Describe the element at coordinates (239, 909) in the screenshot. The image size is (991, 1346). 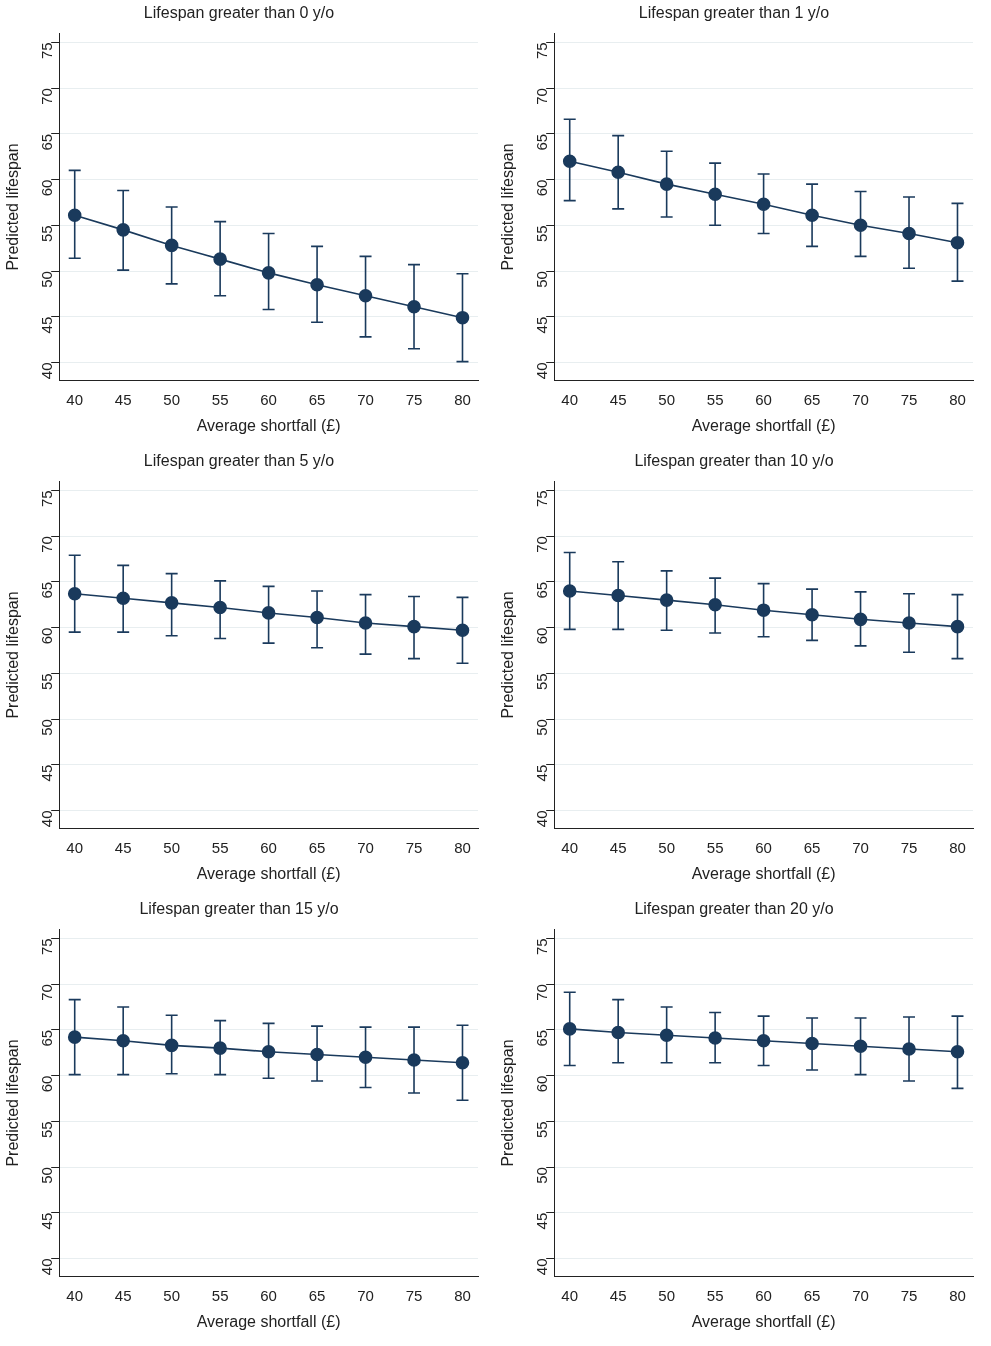
I see `chart-title: Lifespan greater than 15 y/o` at that location.